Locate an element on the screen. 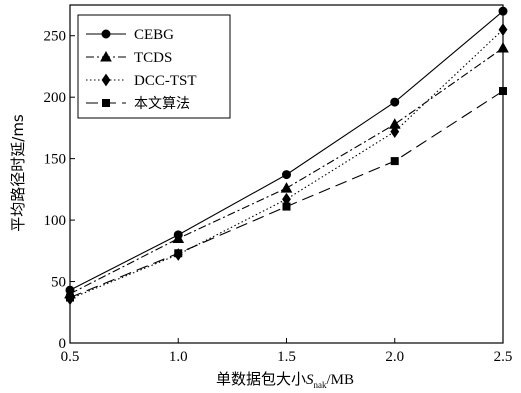 Image resolution: width=521 pixels, height=393 pixels. x-tick-label: 0.5 is located at coordinates (70, 357).